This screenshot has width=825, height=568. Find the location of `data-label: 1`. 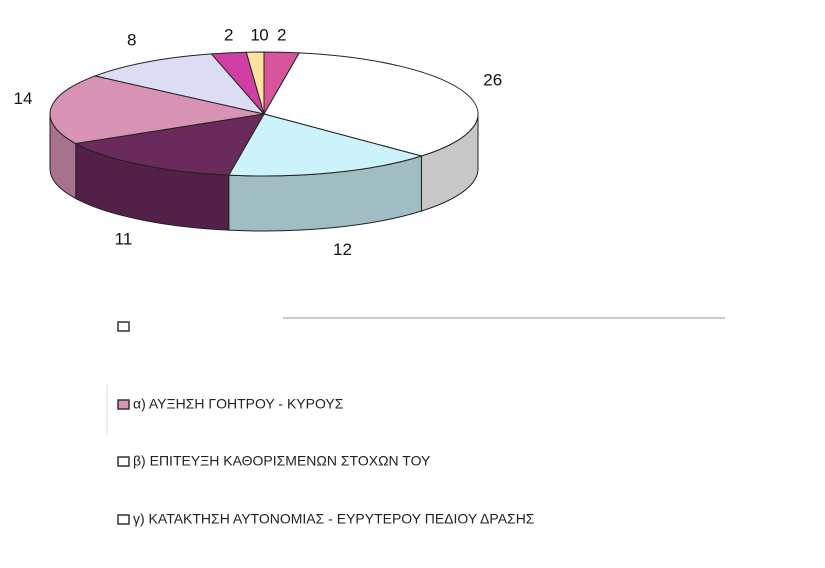

data-label: 1 is located at coordinates (254, 34).